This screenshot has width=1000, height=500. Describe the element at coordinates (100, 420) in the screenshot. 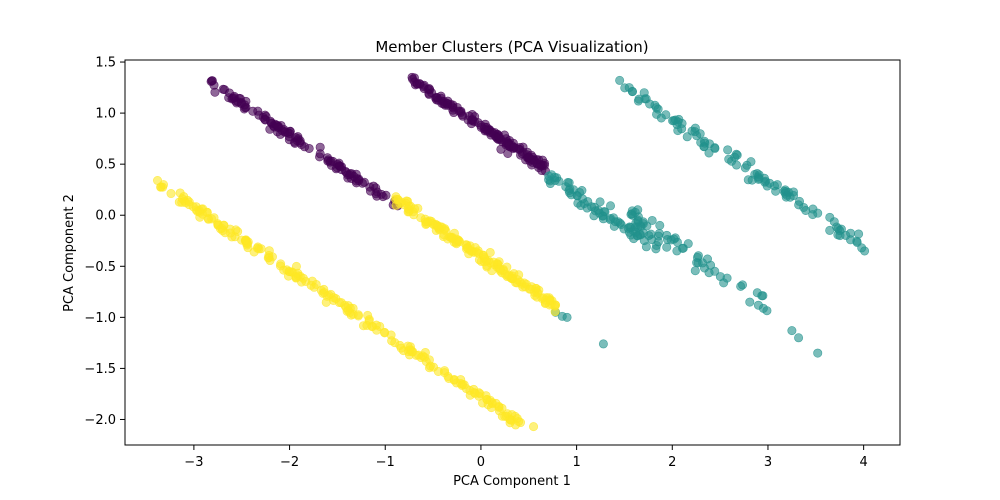

I see `y-tick-label: −2.0` at that location.